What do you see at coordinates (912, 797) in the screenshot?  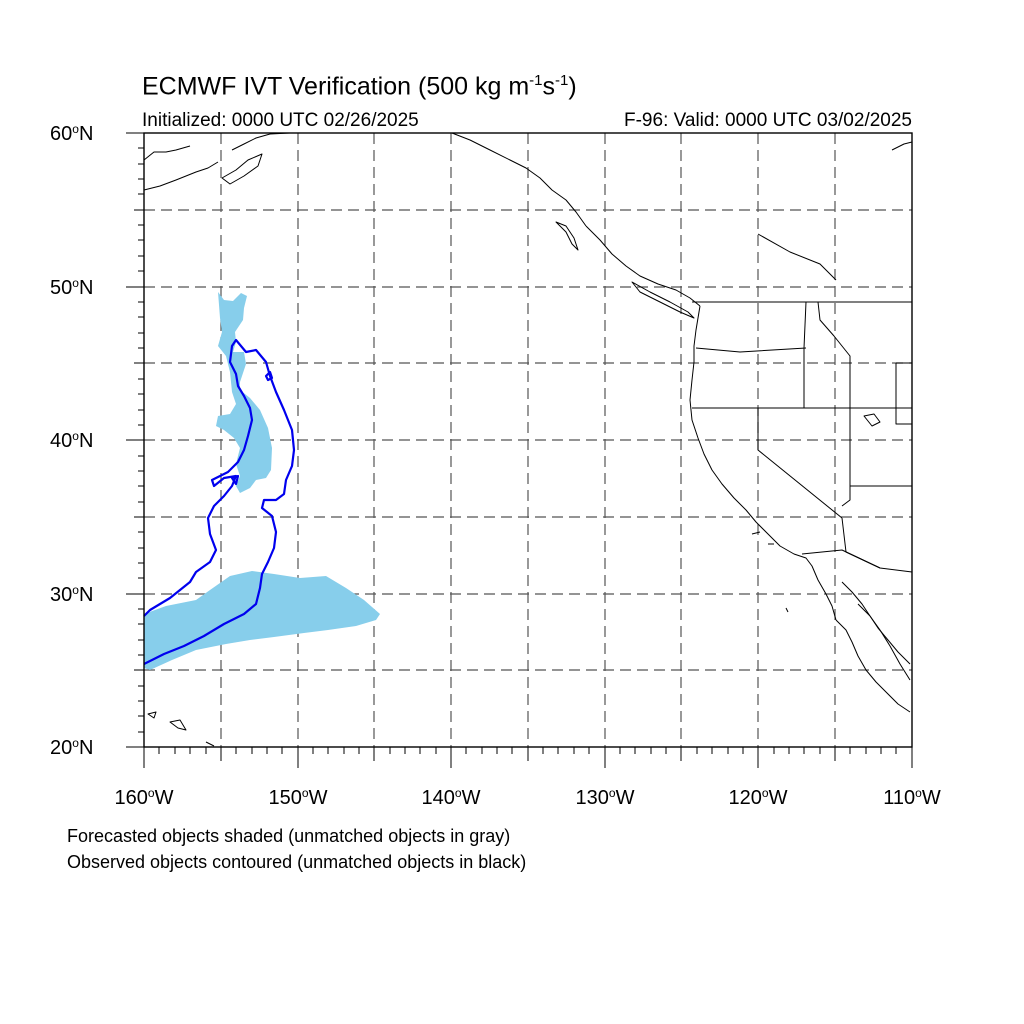 I see `lon-label-110w: 110oW` at bounding box center [912, 797].